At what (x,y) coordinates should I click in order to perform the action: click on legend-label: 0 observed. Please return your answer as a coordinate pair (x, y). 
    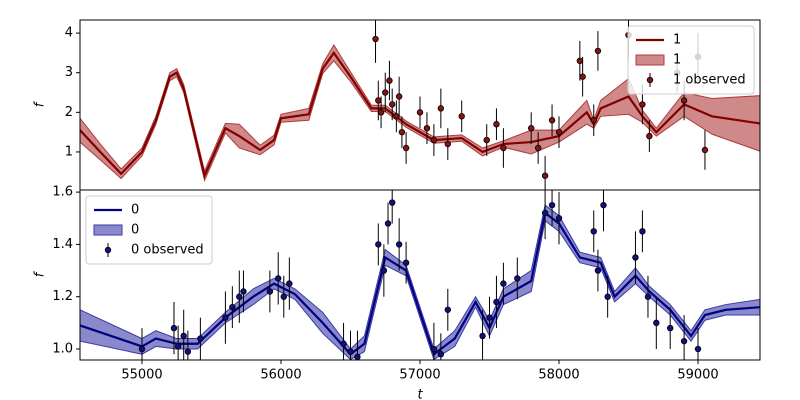
    Looking at the image, I should click on (167, 250).